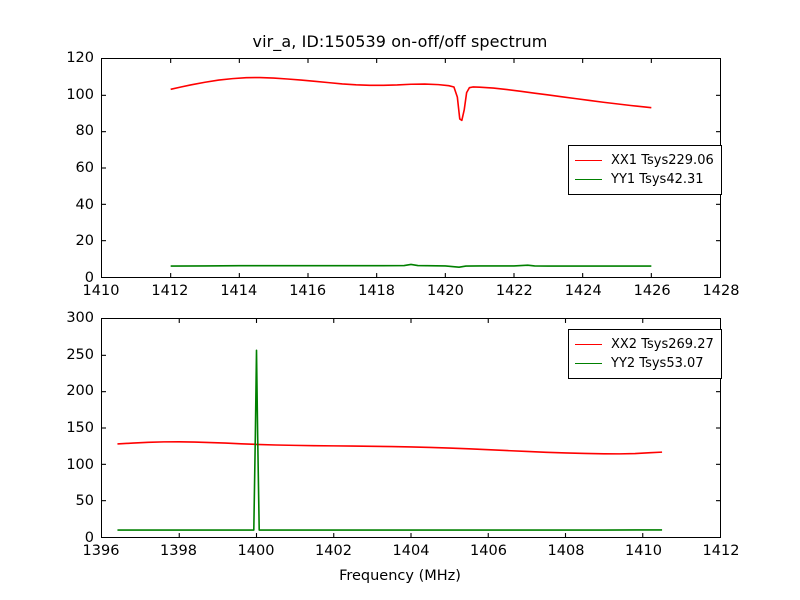 The height and width of the screenshot is (600, 800). Describe the element at coordinates (333, 551) in the screenshot. I see `x-tick-label: 1402` at that location.